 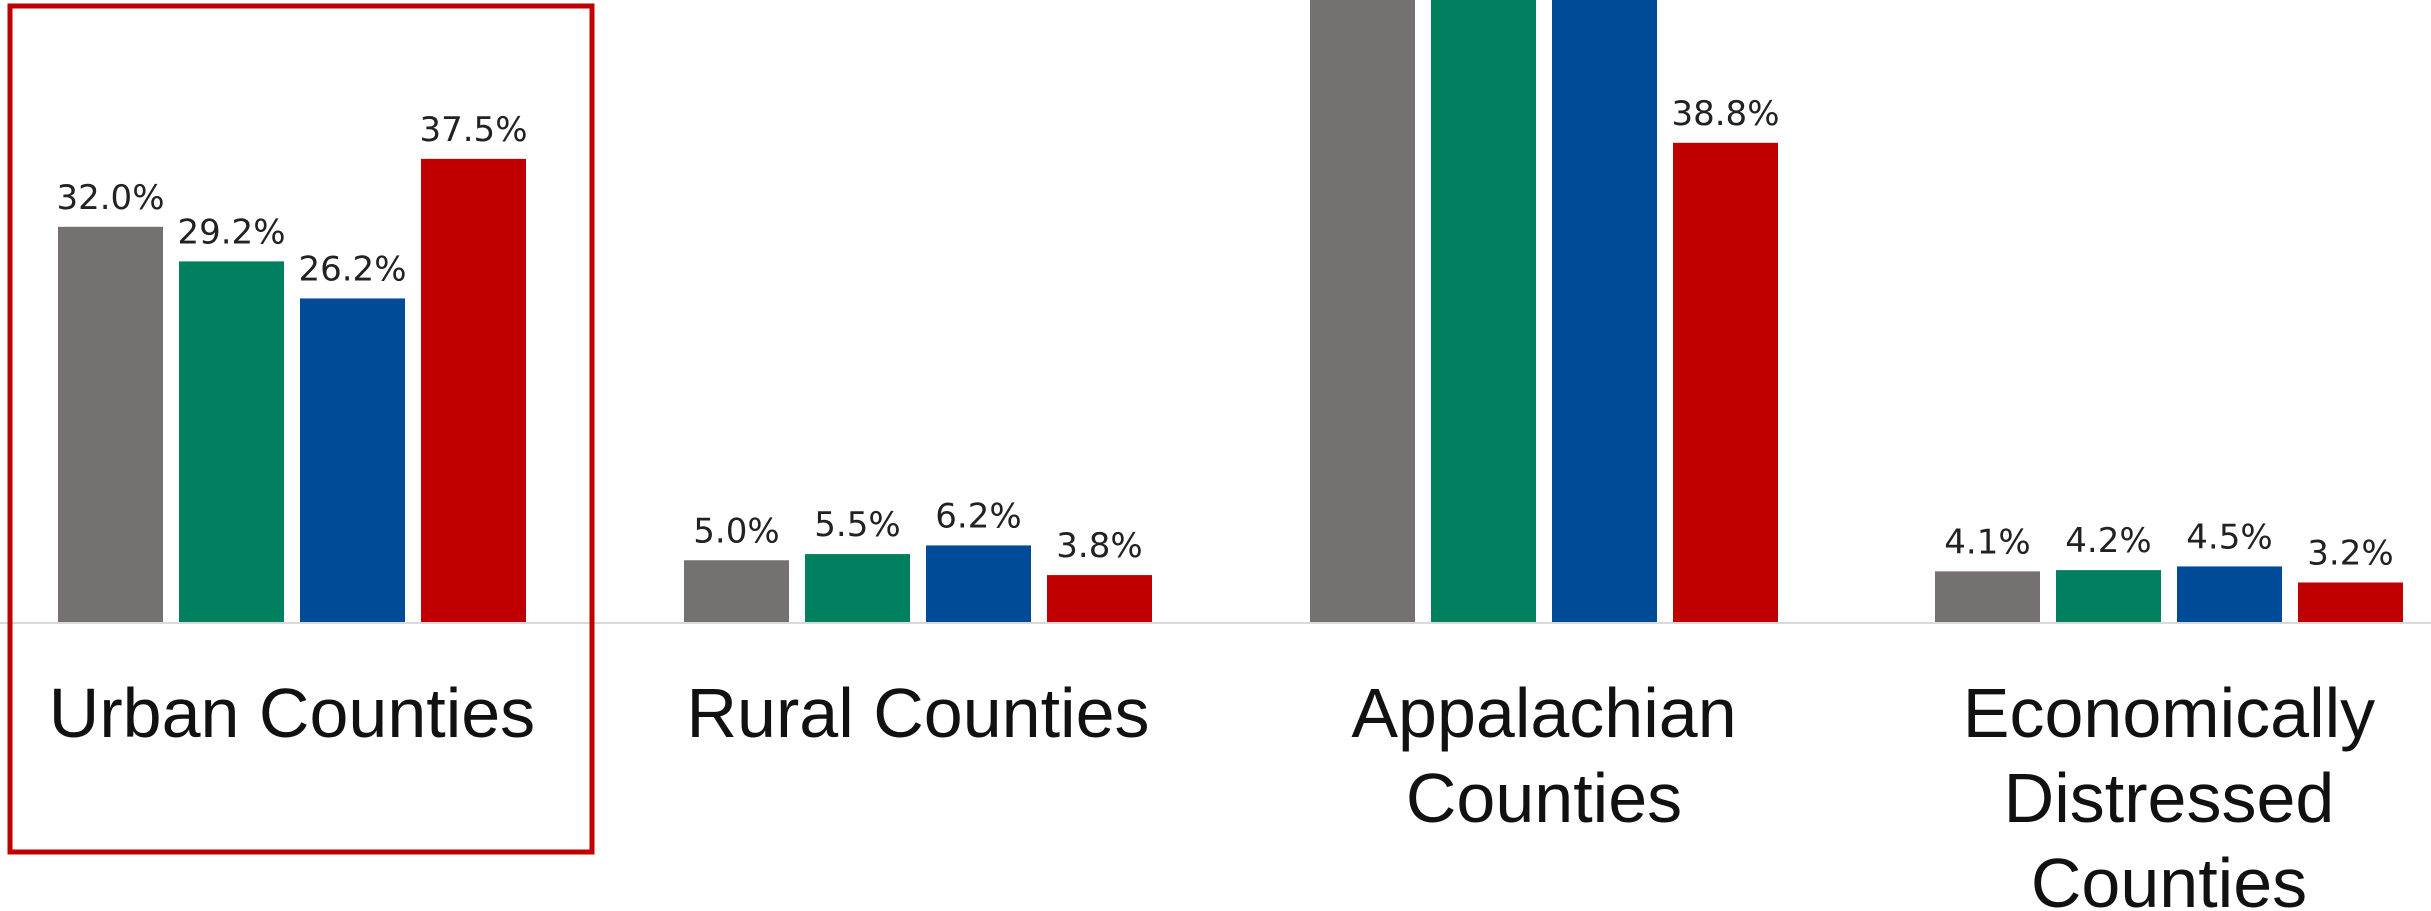 What do you see at coordinates (2350, 553) in the screenshot?
I see `data-label-economically-distressed-counties-4: 3.2%` at bounding box center [2350, 553].